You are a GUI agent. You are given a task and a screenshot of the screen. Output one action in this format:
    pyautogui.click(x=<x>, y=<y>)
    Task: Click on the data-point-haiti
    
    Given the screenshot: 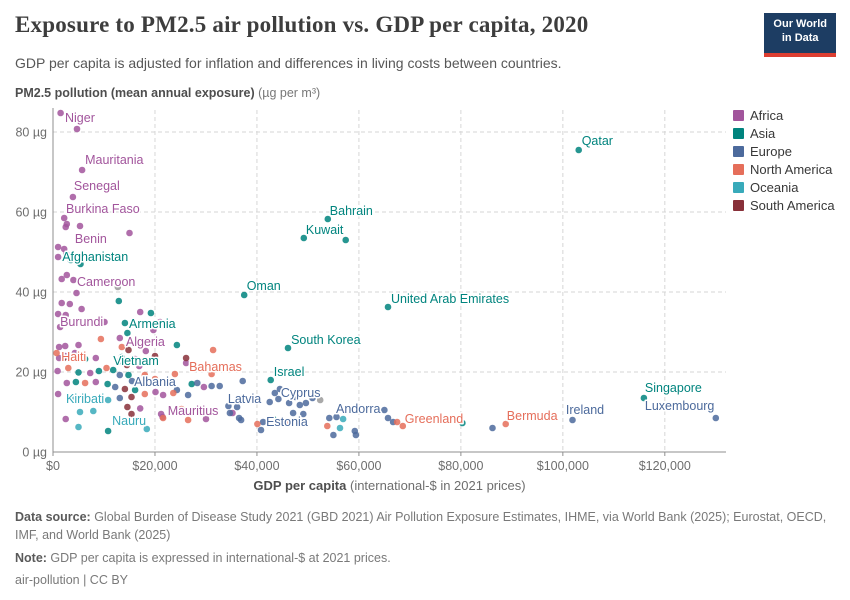 What is the action you would take?
    pyautogui.click(x=56, y=353)
    